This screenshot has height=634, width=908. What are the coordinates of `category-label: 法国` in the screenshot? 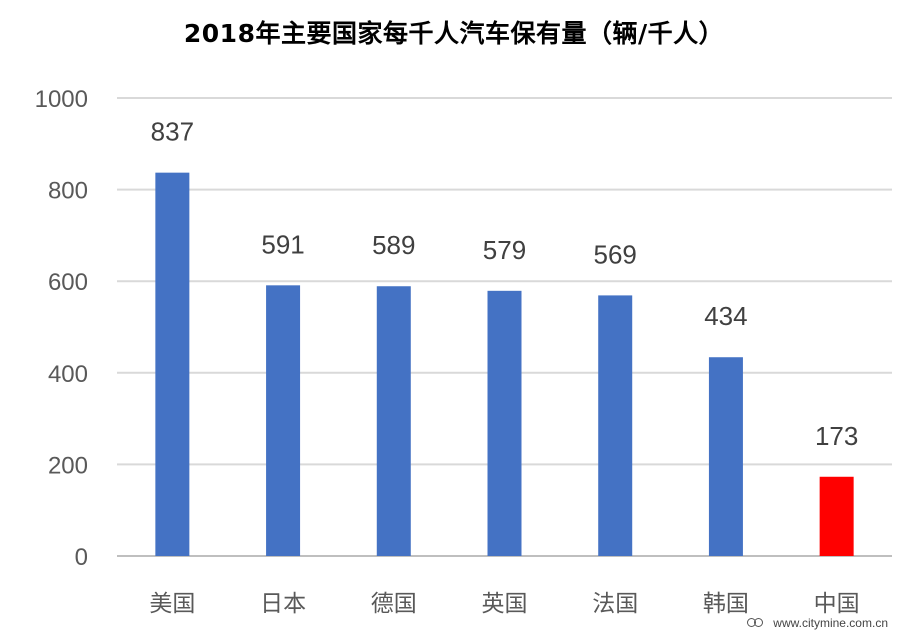 It's located at (615, 604).